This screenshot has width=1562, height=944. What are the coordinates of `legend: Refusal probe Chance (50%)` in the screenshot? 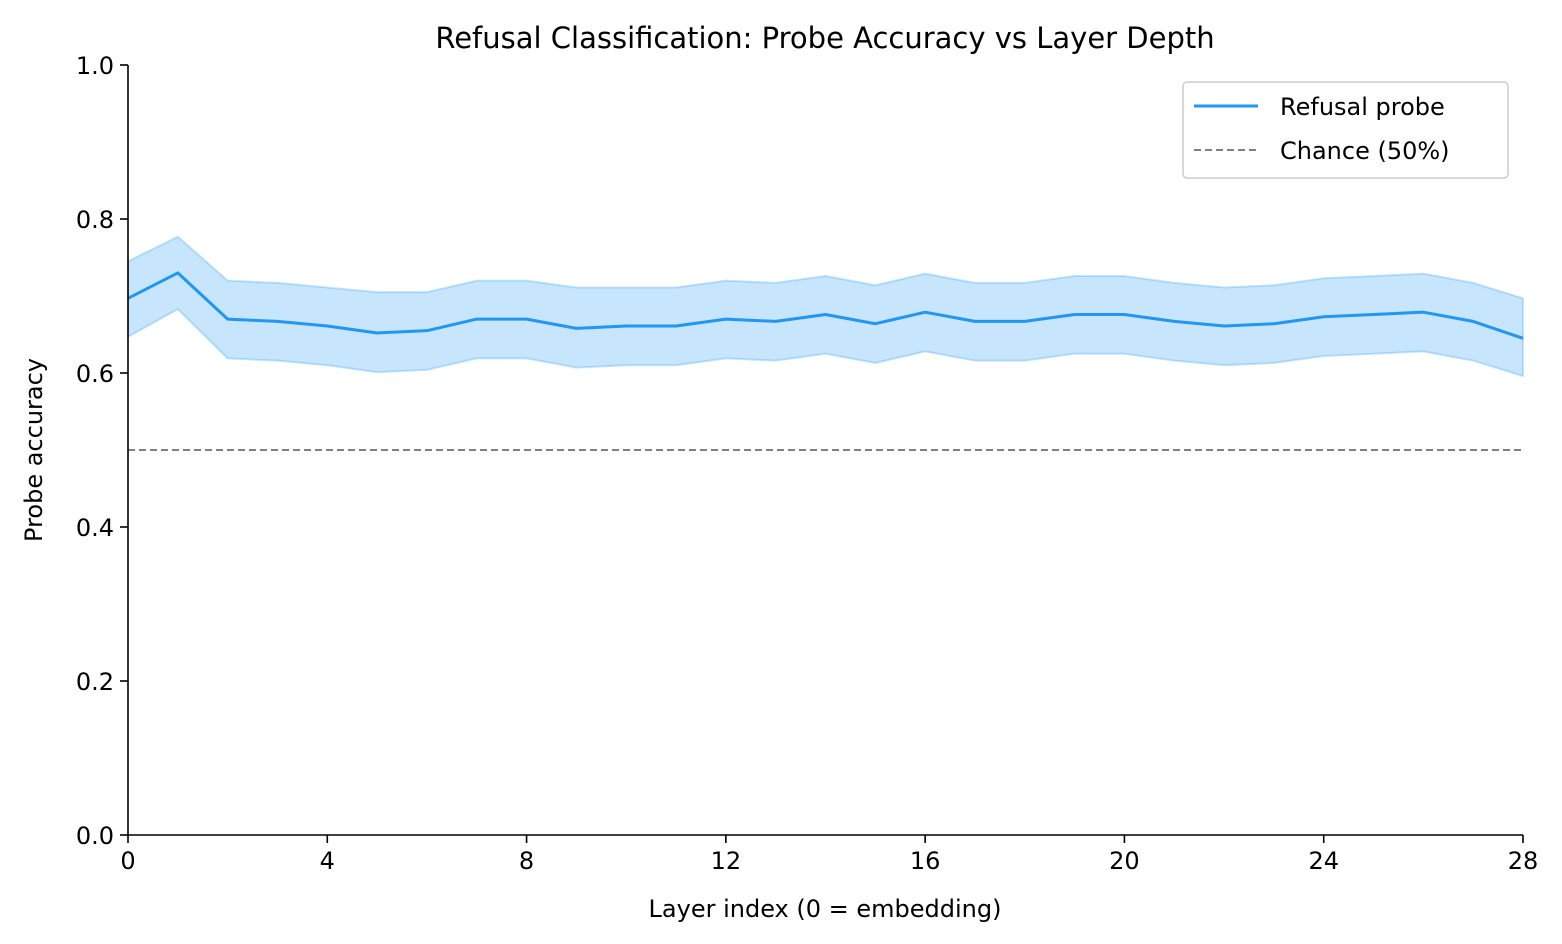 It's located at (1345, 130).